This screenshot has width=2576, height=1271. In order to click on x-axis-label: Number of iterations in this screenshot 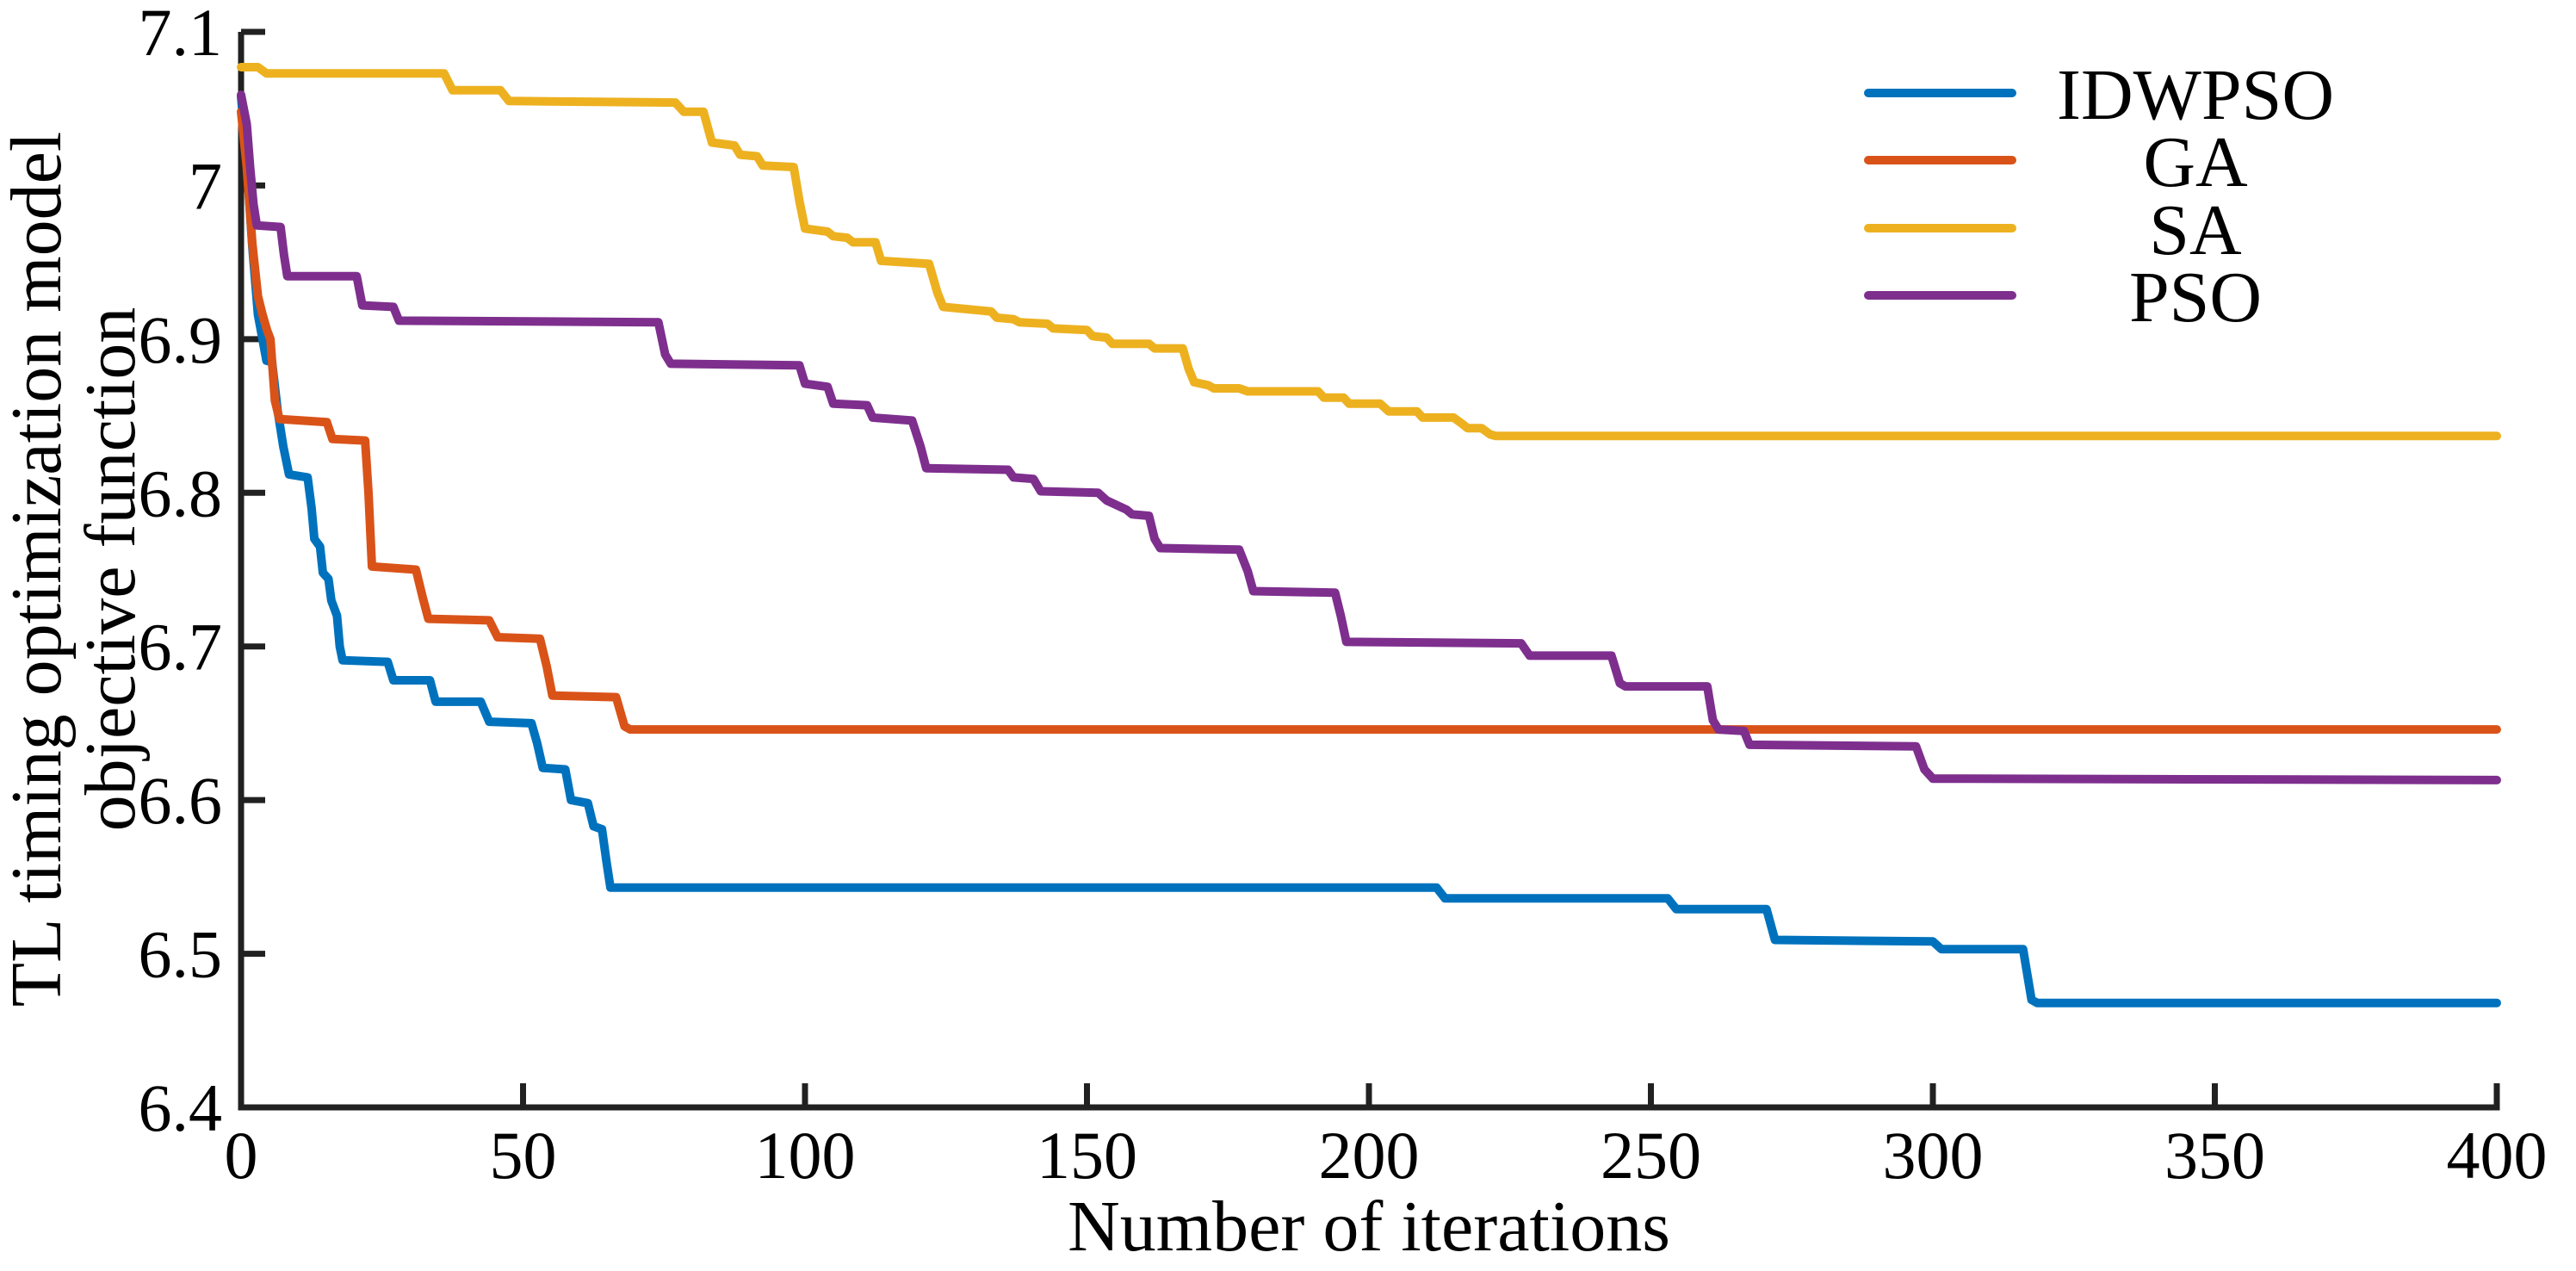, I will do `click(1369, 1227)`.